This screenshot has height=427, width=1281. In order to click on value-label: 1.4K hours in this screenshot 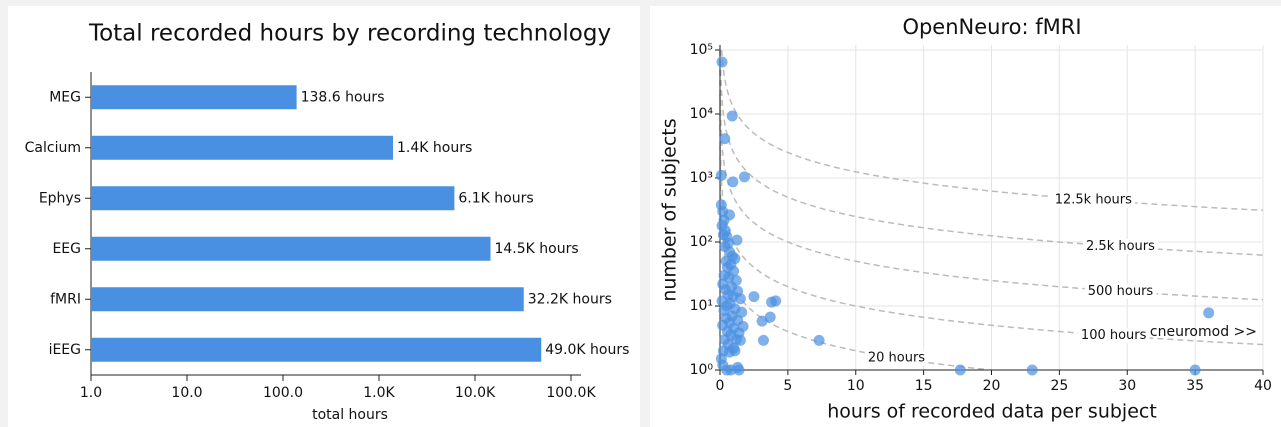, I will do `click(434, 148)`.